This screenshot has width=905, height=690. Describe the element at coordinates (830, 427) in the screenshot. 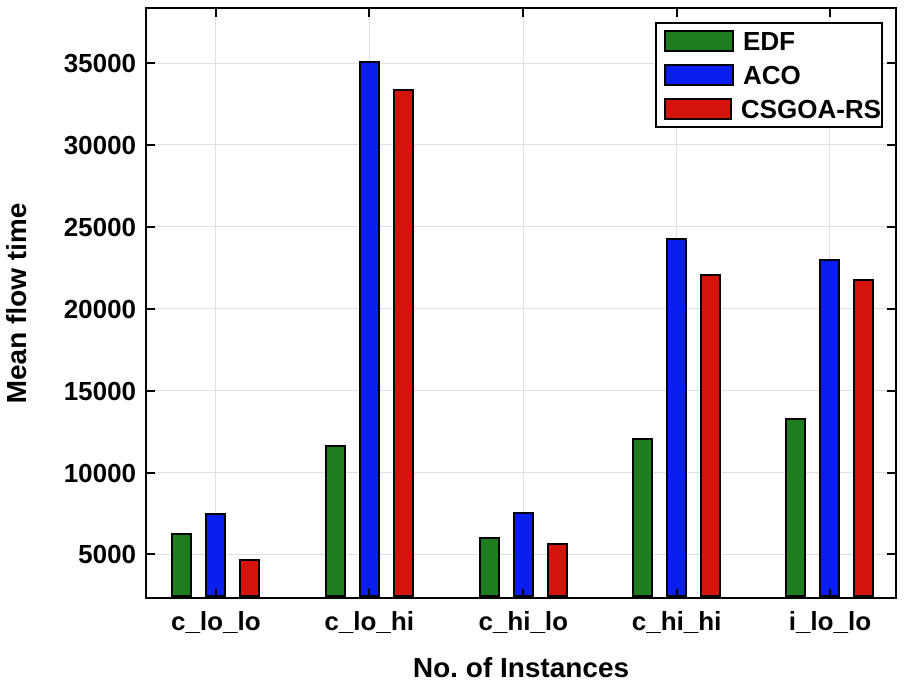

I see `bar-aco-i_lo_lo` at that location.